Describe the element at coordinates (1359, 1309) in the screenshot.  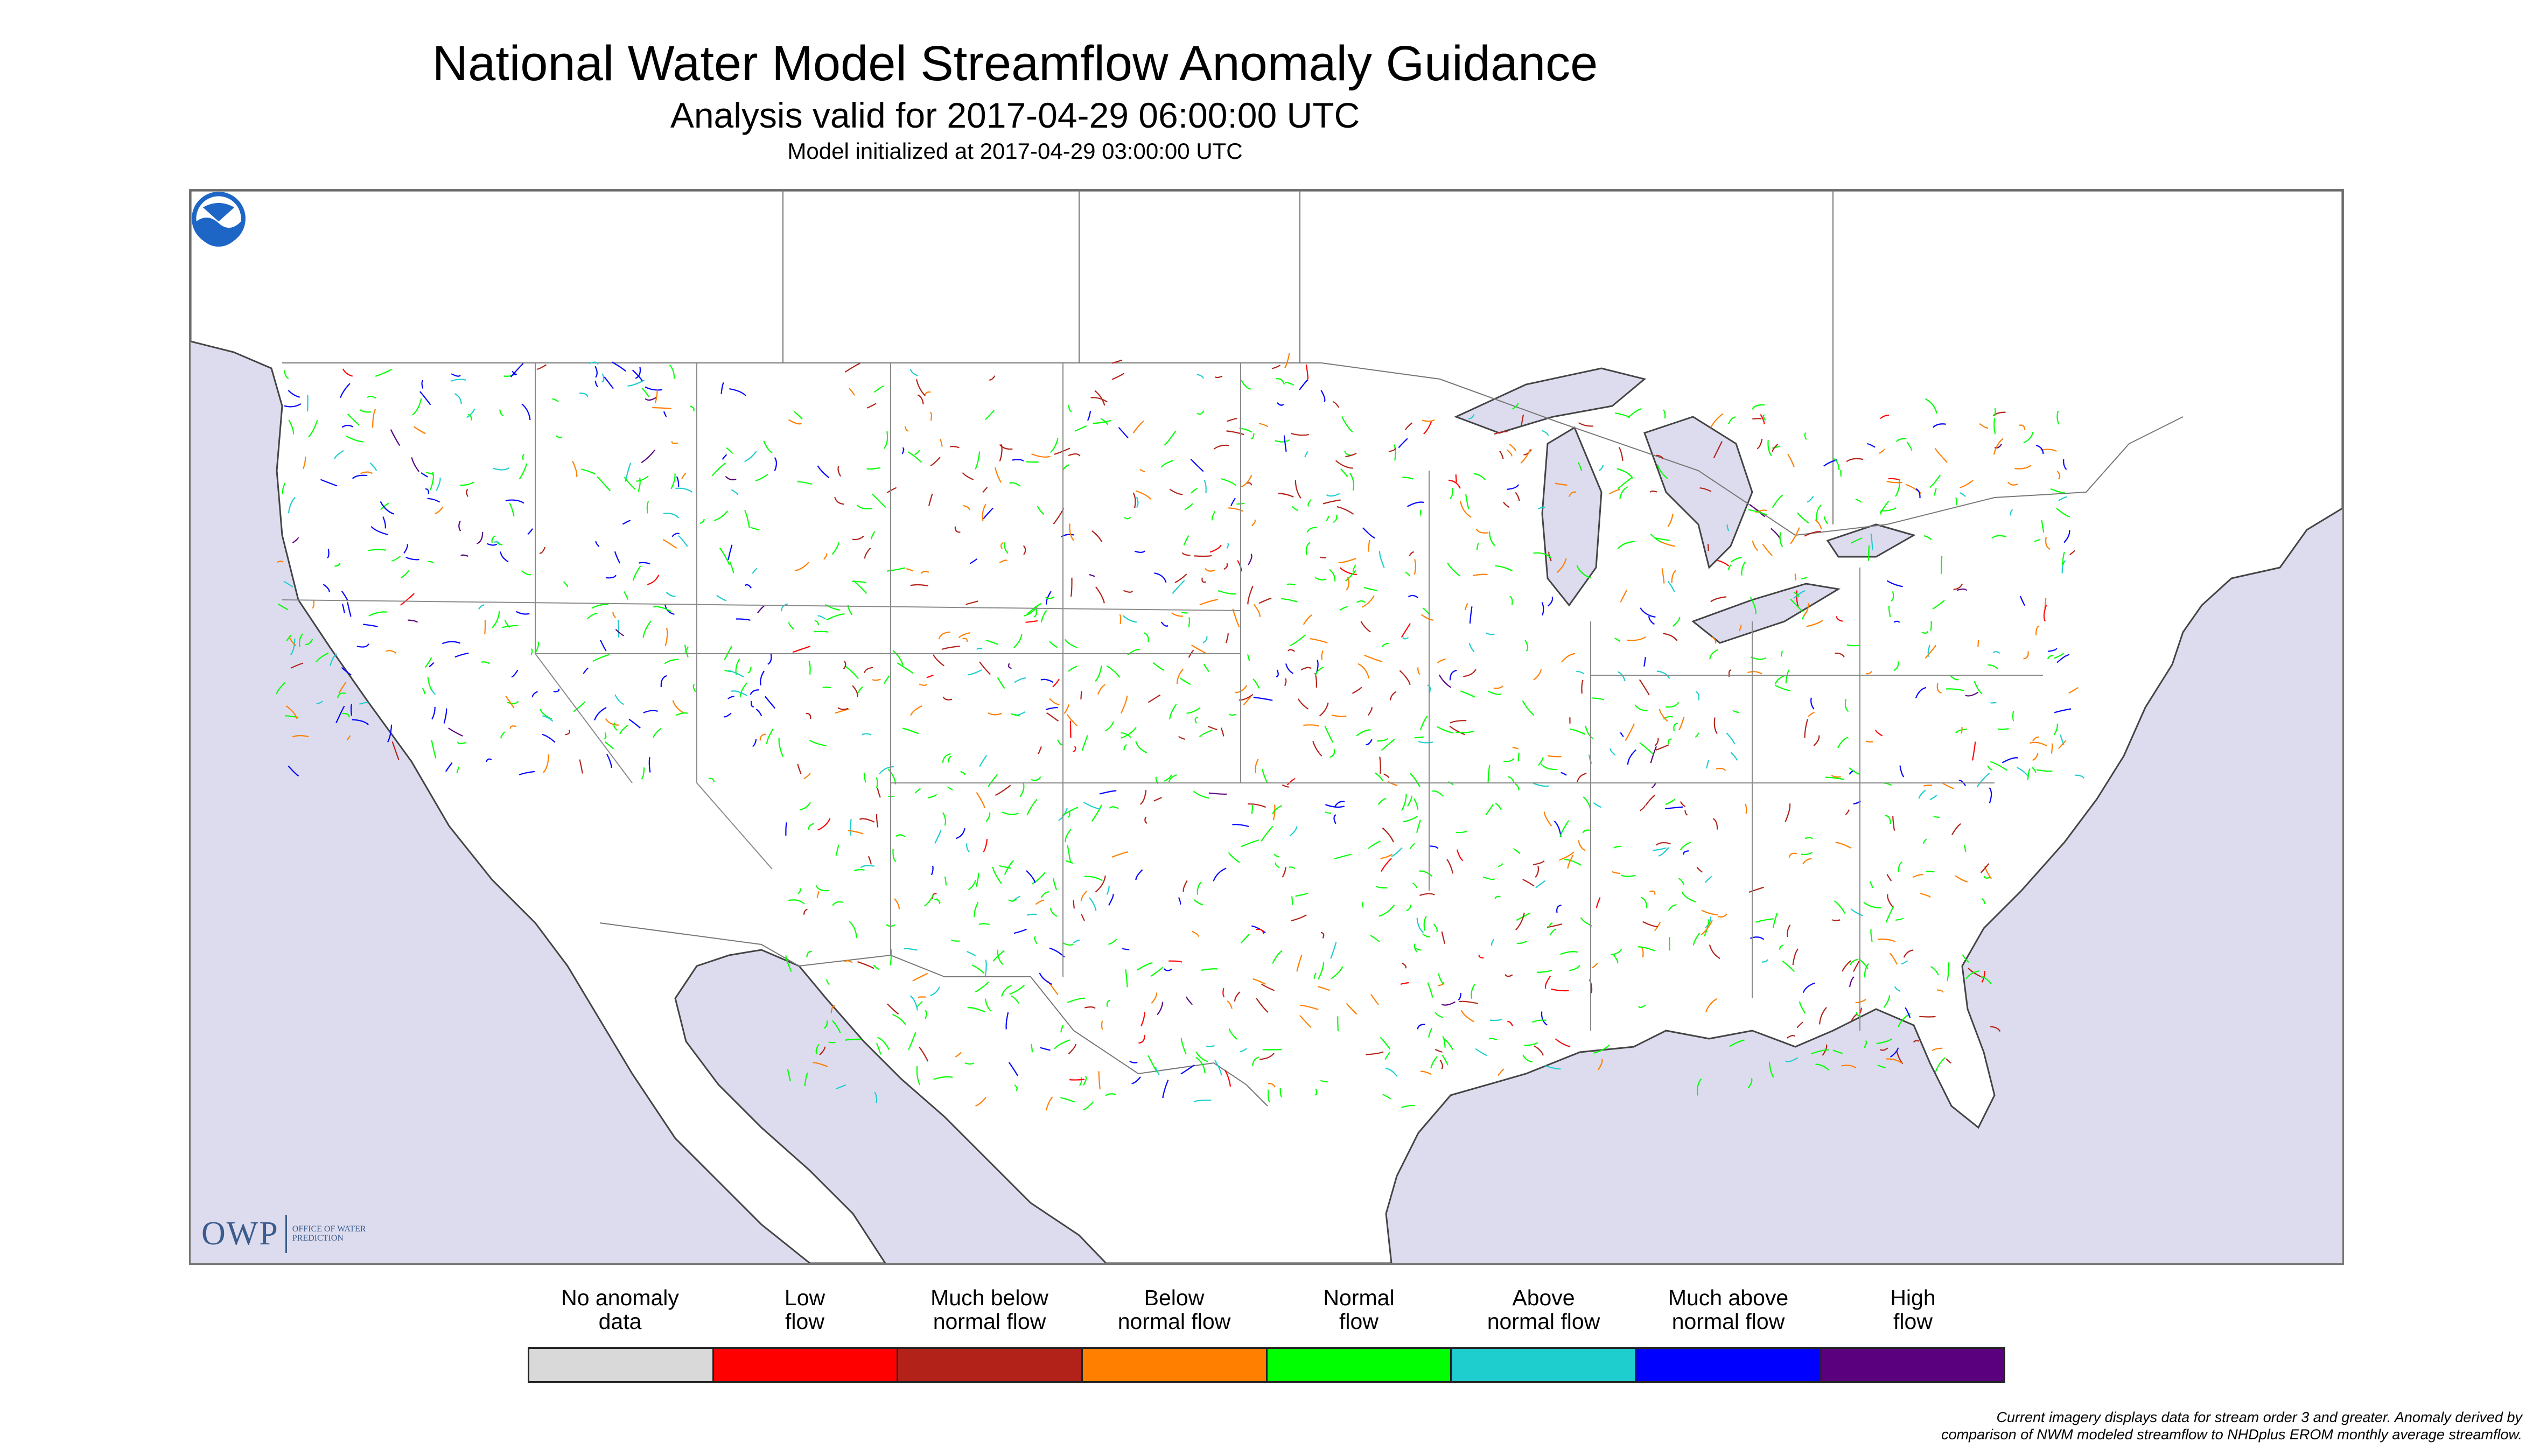
I see `legend-label-4: Normal flow` at that location.